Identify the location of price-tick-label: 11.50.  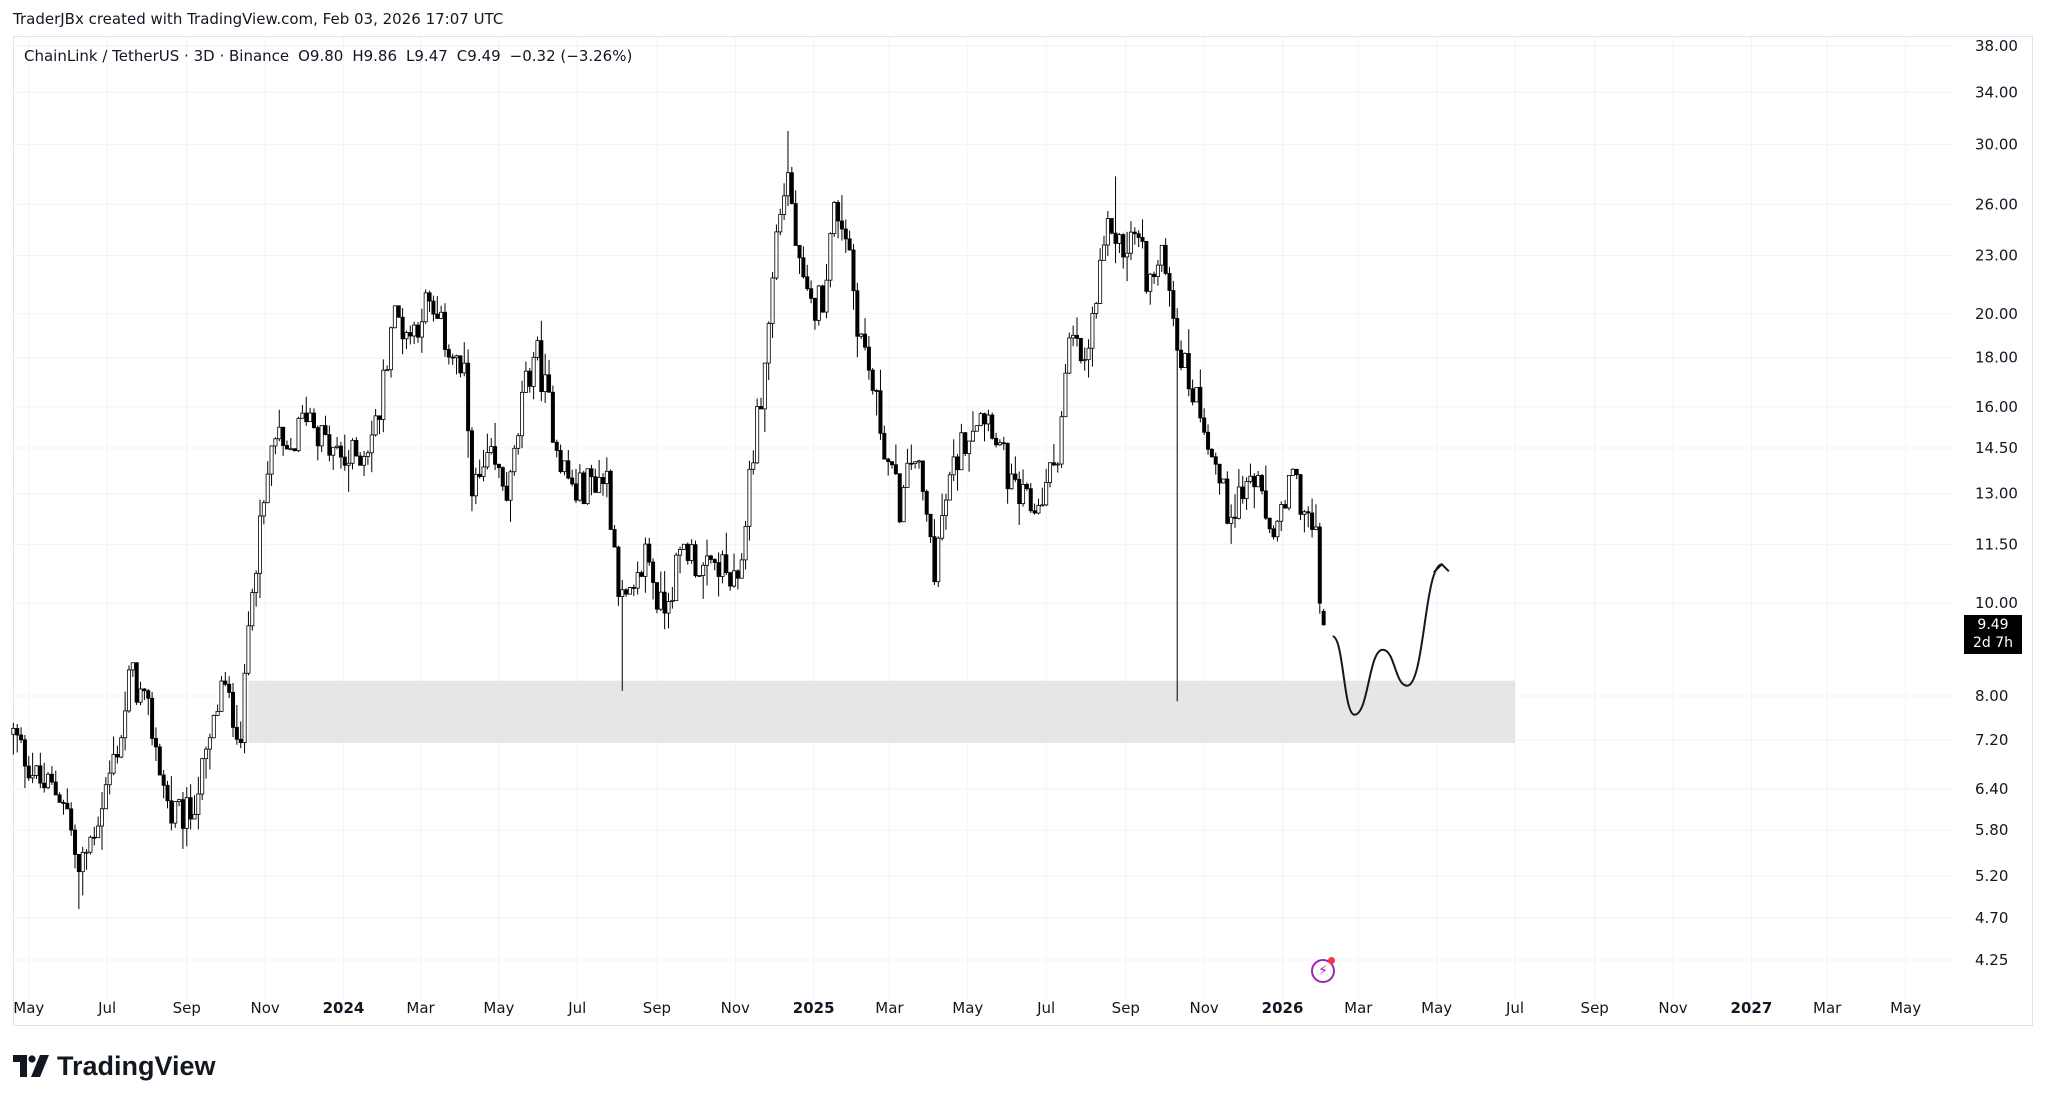
(1996, 545).